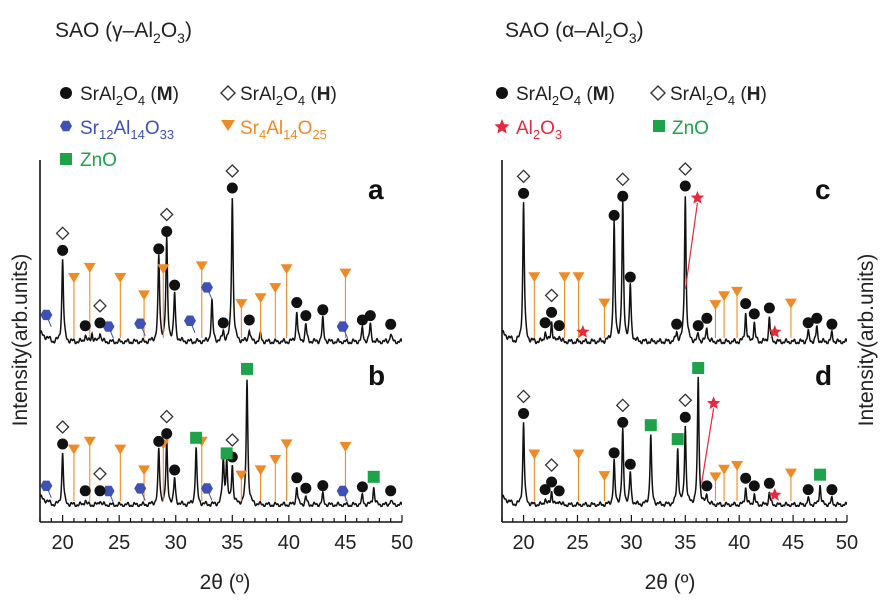  I want to click on left-legend-H: SrAl2O4 (H), so click(288, 96).